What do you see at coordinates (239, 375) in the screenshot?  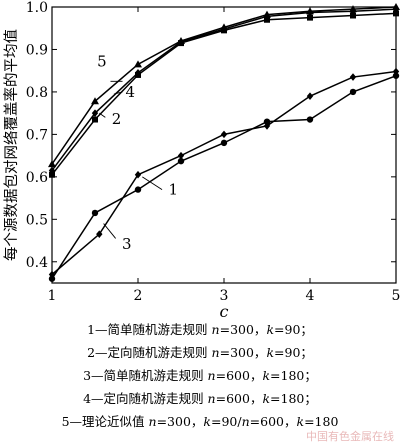 I see `legend-item-3-nval: =600，` at bounding box center [239, 375].